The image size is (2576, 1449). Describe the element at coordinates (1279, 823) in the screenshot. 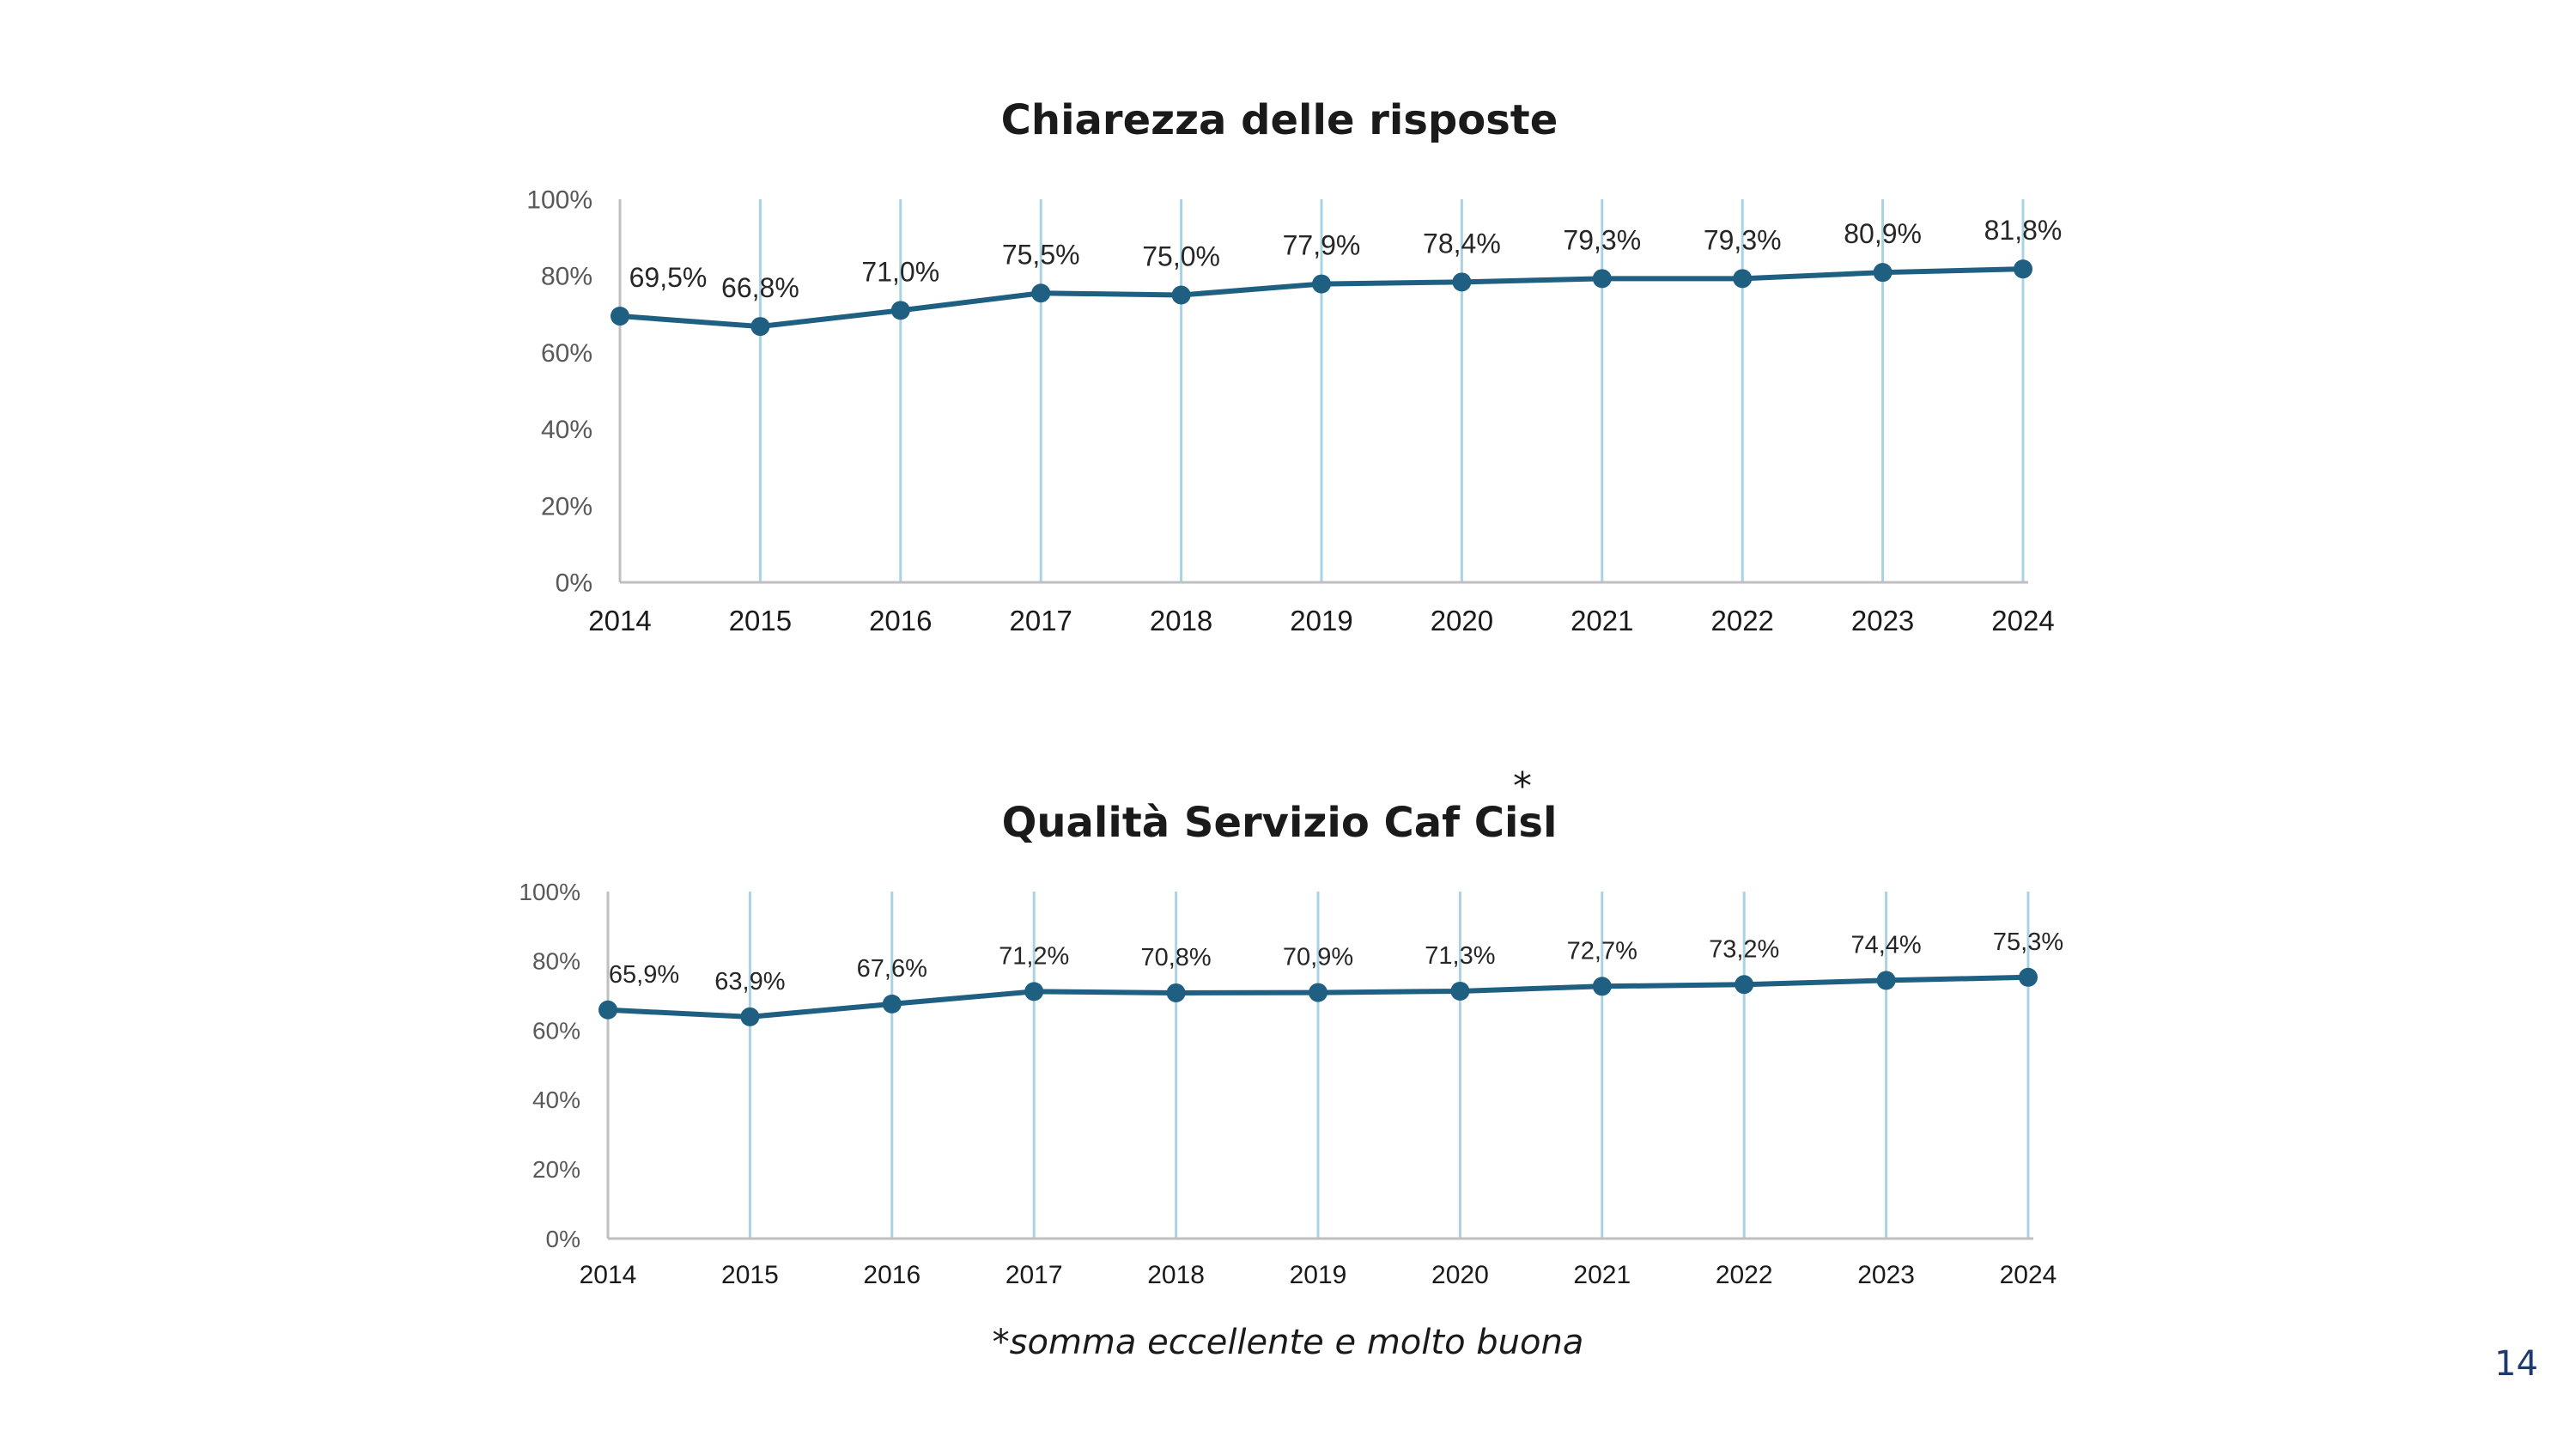

I see `chart-2-title: Qualità Servizio Caf Cisl` at that location.